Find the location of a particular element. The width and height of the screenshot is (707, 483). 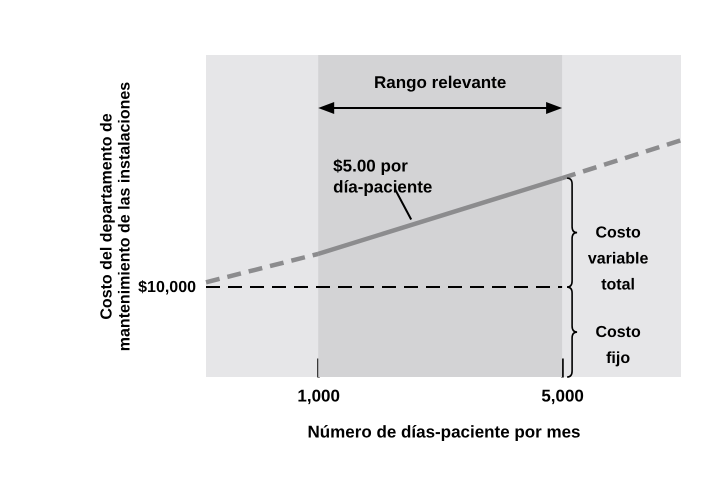

annotation: $5.00 por día-paciente is located at coordinates (382, 176).